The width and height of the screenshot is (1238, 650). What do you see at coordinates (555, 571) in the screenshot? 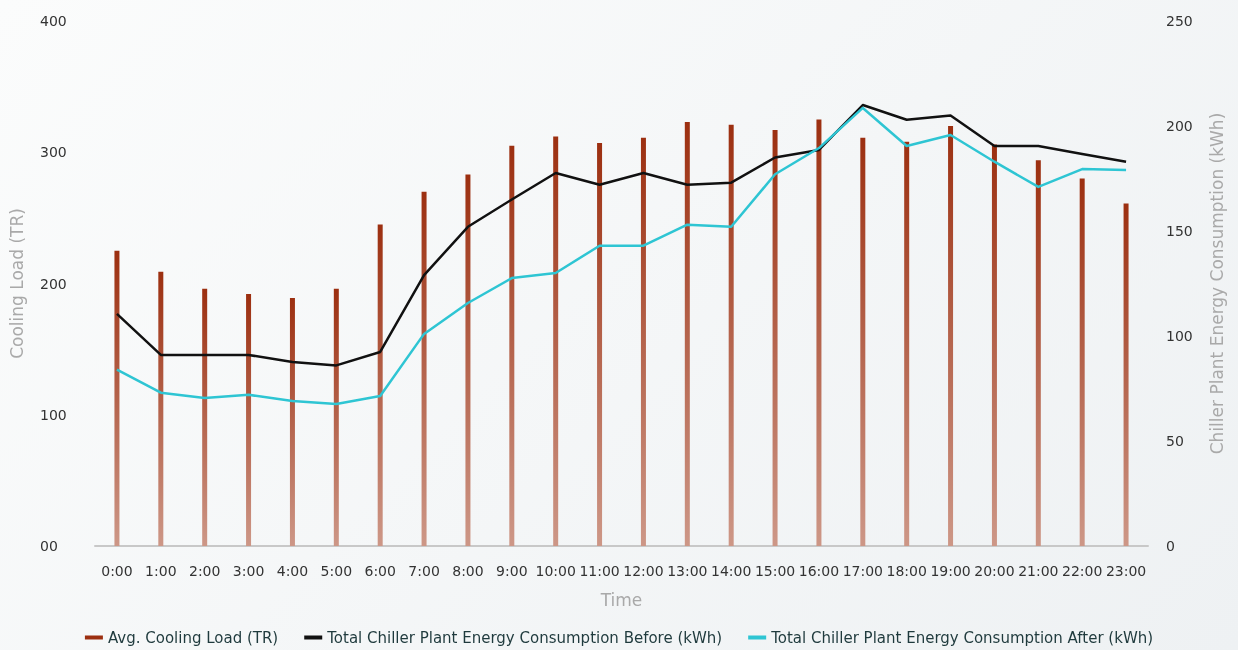
I see `x-tick-label: 10:00` at bounding box center [555, 571].